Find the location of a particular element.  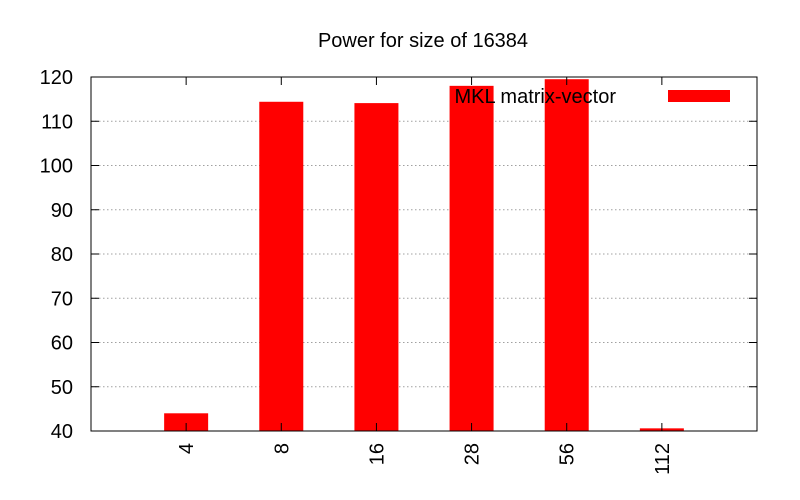

x-tick-label: 8 is located at coordinates (282, 448).